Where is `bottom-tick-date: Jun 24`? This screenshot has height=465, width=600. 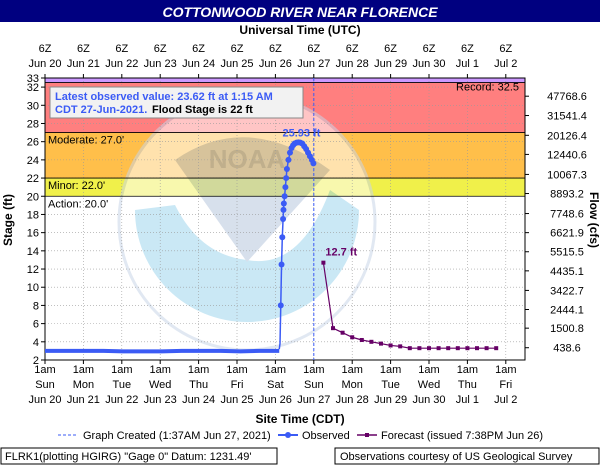
bottom-tick-date: Jun 24 is located at coordinates (198, 400).